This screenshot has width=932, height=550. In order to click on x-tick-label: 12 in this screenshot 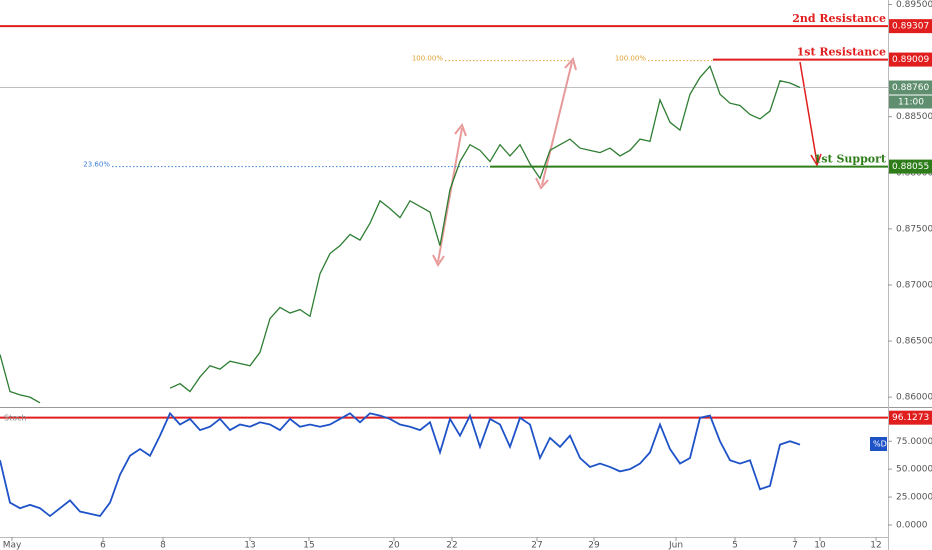, I will do `click(875, 545)`.